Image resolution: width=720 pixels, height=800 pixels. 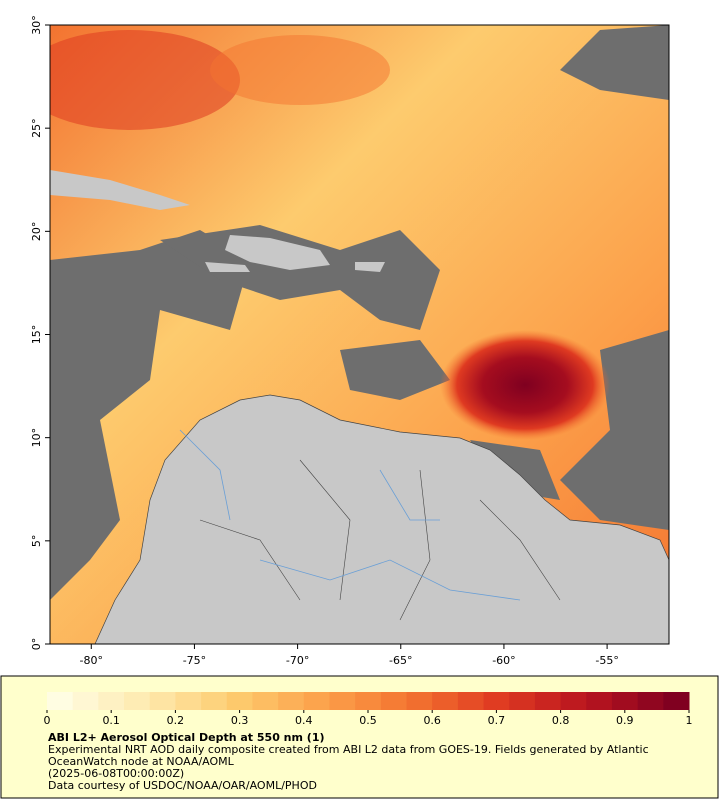 What do you see at coordinates (176, 720) in the screenshot?
I see `colorbar-tick-label: 0.2` at bounding box center [176, 720].